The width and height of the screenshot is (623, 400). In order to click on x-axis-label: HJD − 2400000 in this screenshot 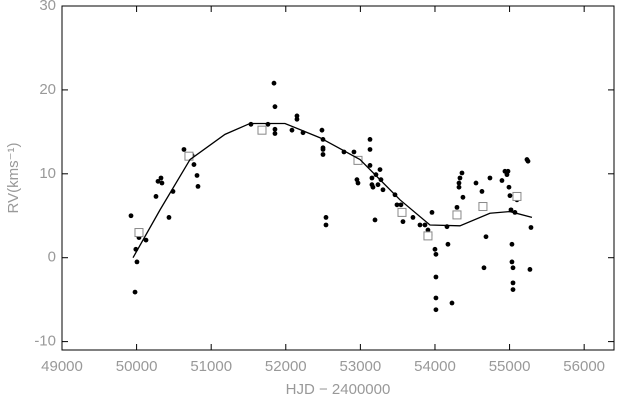, I will do `click(338, 389)`.